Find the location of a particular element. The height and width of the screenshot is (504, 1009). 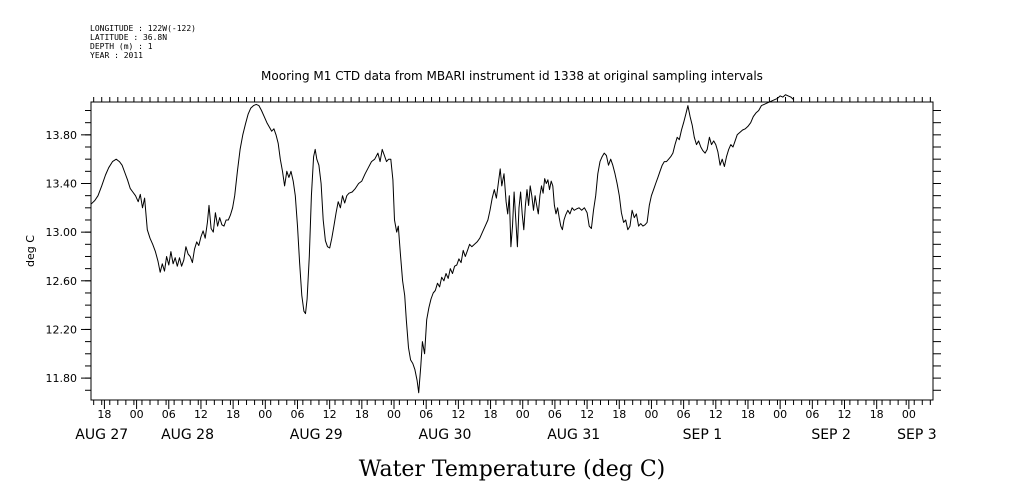

x-day-label: AUG 30 is located at coordinates (444, 435).